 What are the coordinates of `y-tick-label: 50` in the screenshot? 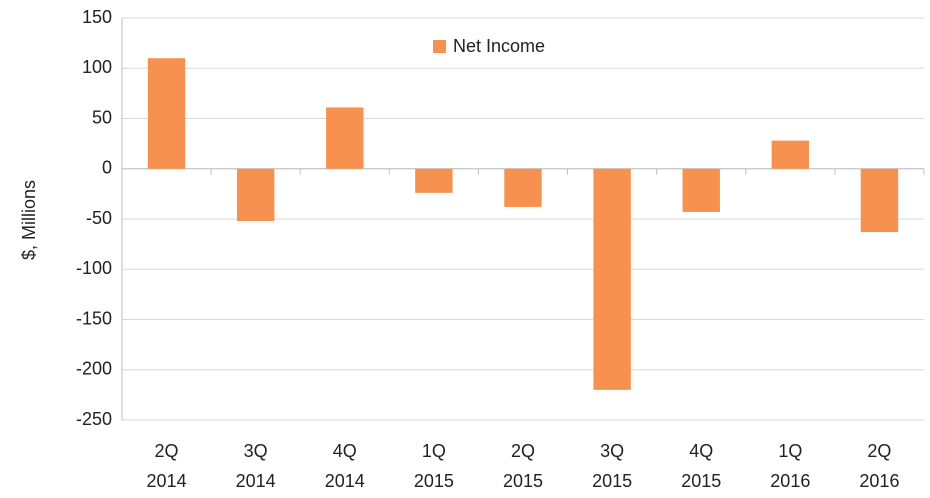 It's located at (102, 117).